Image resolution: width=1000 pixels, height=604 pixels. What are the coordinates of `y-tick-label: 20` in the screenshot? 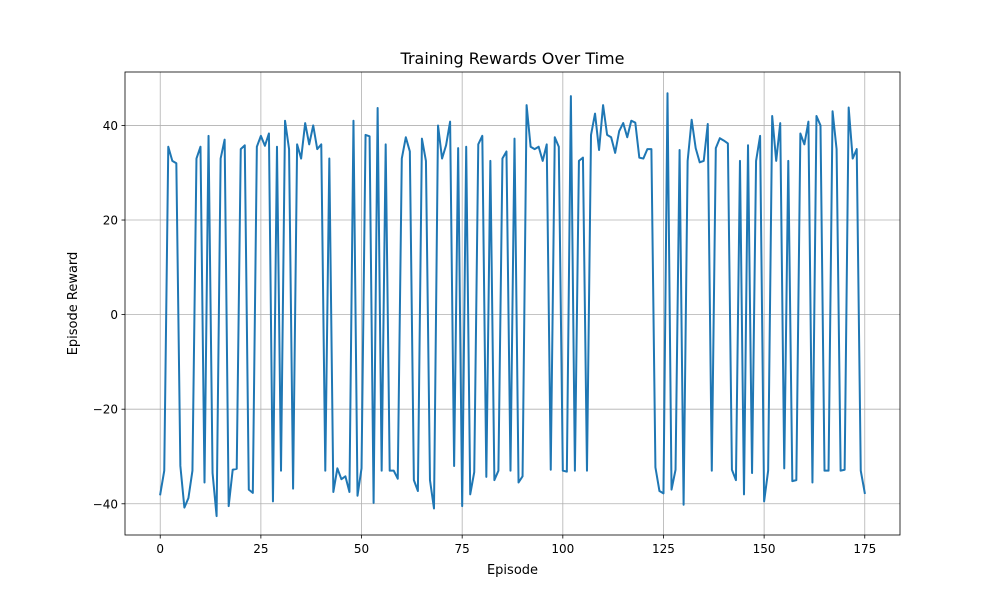 It's located at (110, 221).